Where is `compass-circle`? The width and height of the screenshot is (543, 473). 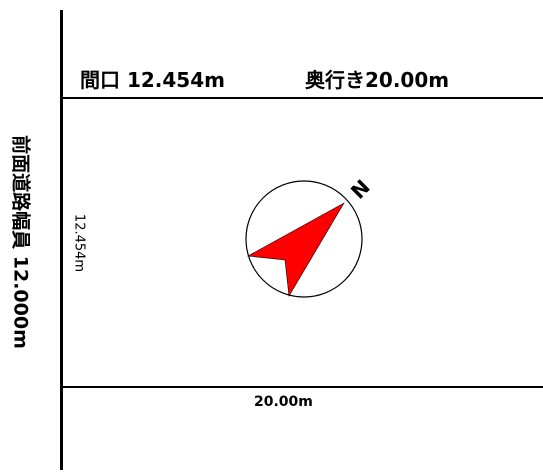 compass-circle is located at coordinates (304, 239).